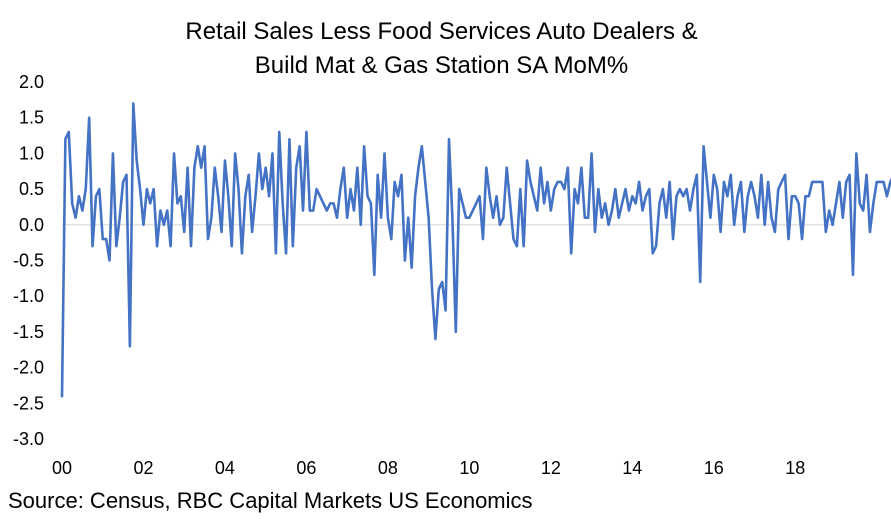 The width and height of the screenshot is (891, 531). What do you see at coordinates (388, 468) in the screenshot?
I see `x-tick-label: 08` at bounding box center [388, 468].